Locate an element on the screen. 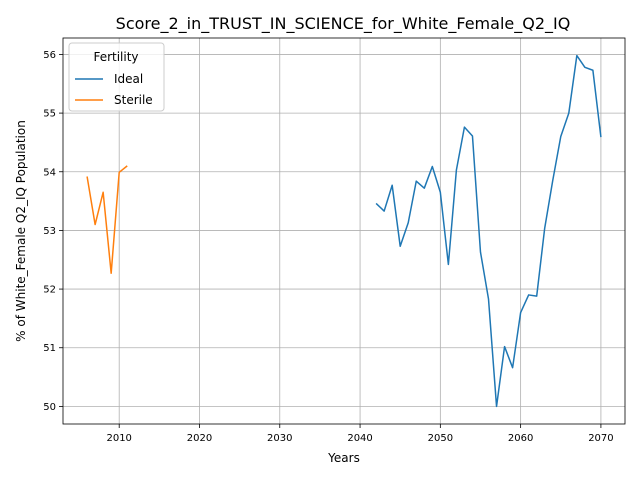 The height and width of the screenshot is (480, 640). legend-box is located at coordinates (116, 77).